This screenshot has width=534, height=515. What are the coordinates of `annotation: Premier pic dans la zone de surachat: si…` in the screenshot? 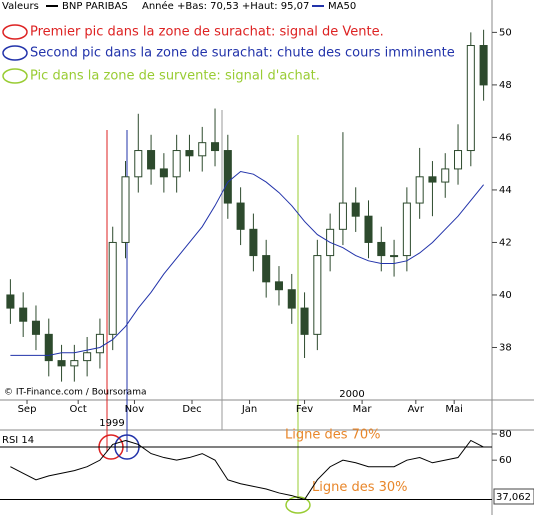 It's located at (207, 32).